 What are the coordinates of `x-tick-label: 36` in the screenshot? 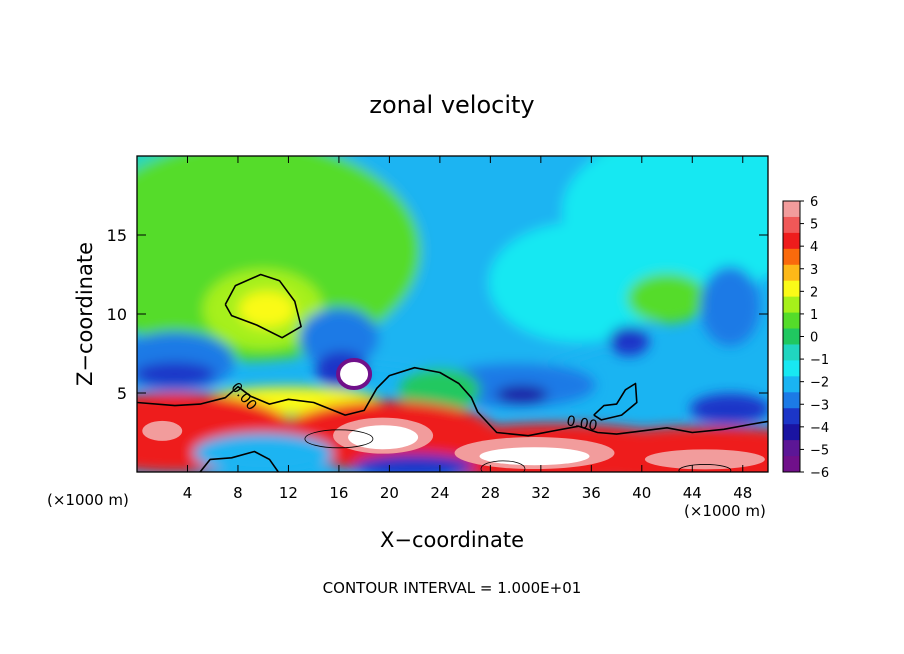 It's located at (591, 493).